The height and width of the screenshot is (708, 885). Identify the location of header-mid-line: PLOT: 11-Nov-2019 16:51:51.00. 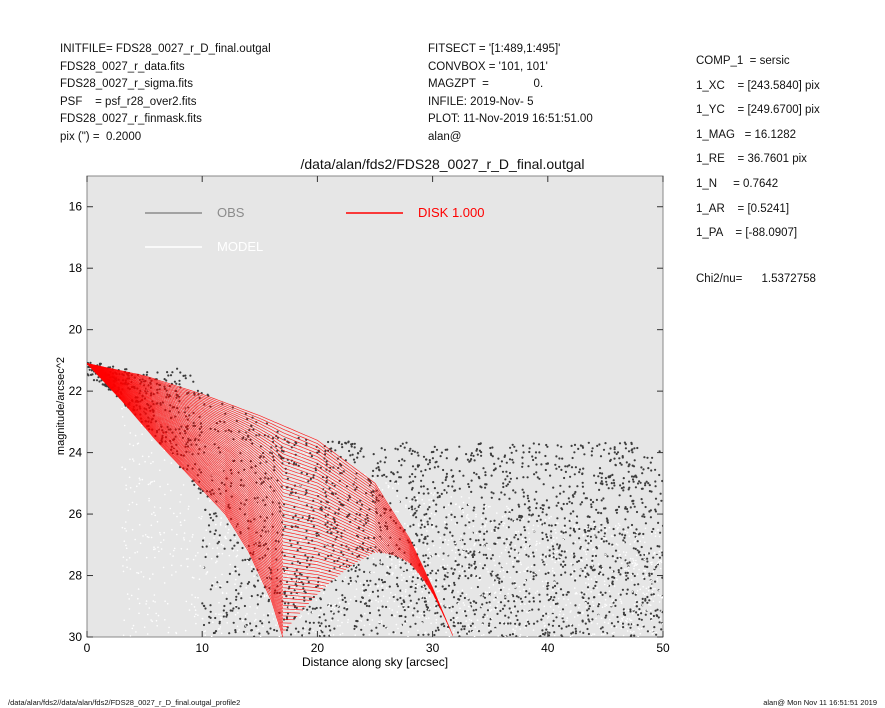
(510, 119).